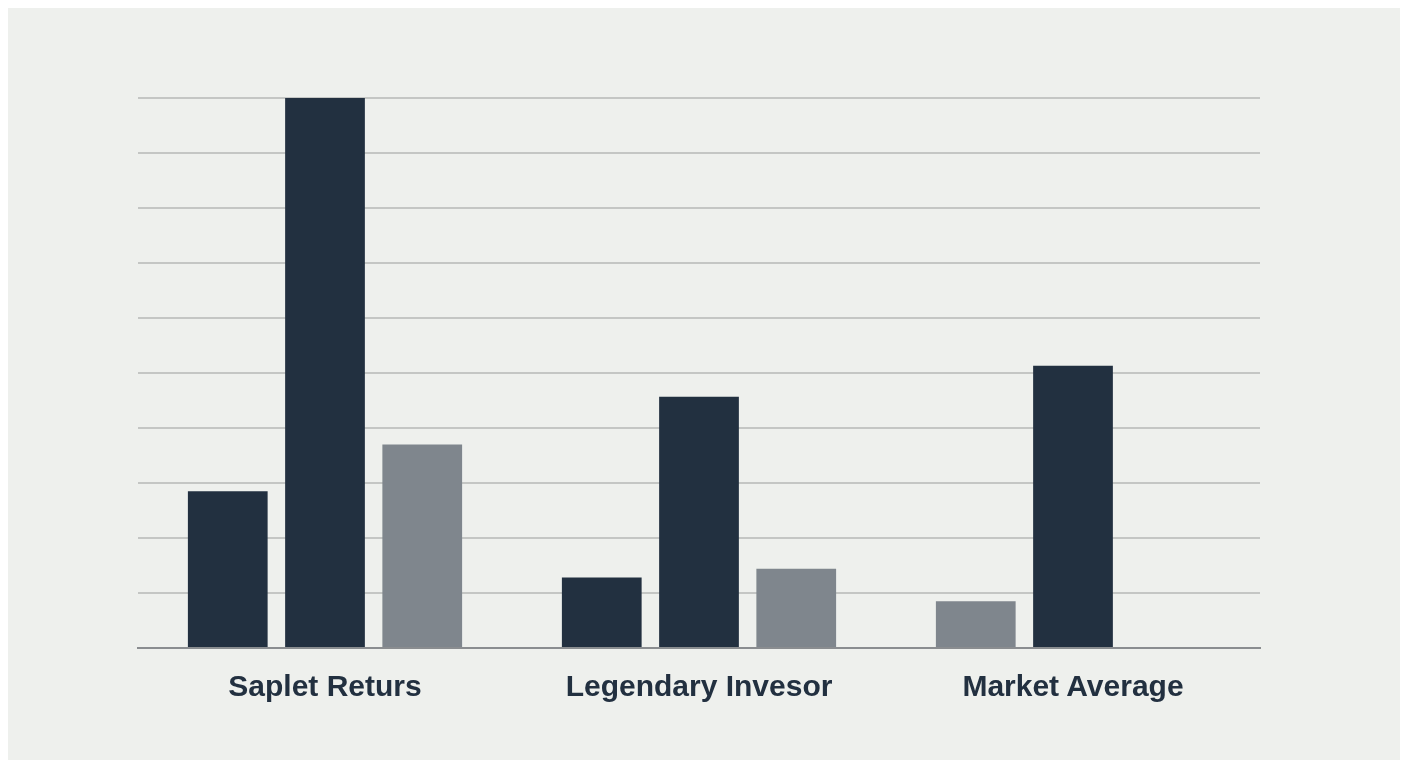 This screenshot has width=1408, height=768. Describe the element at coordinates (699, 686) in the screenshot. I see `x-tick-label: Legendary Invesor` at that location.